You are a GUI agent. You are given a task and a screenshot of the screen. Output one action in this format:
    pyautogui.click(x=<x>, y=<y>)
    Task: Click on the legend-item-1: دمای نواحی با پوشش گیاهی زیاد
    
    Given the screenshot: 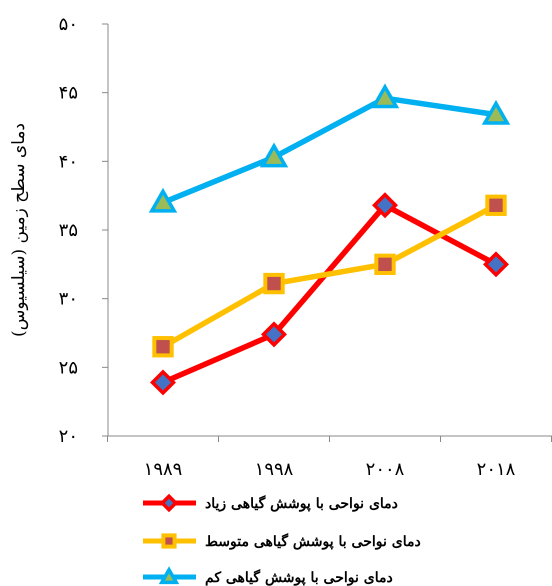 What is the action you would take?
    pyautogui.click(x=270, y=503)
    